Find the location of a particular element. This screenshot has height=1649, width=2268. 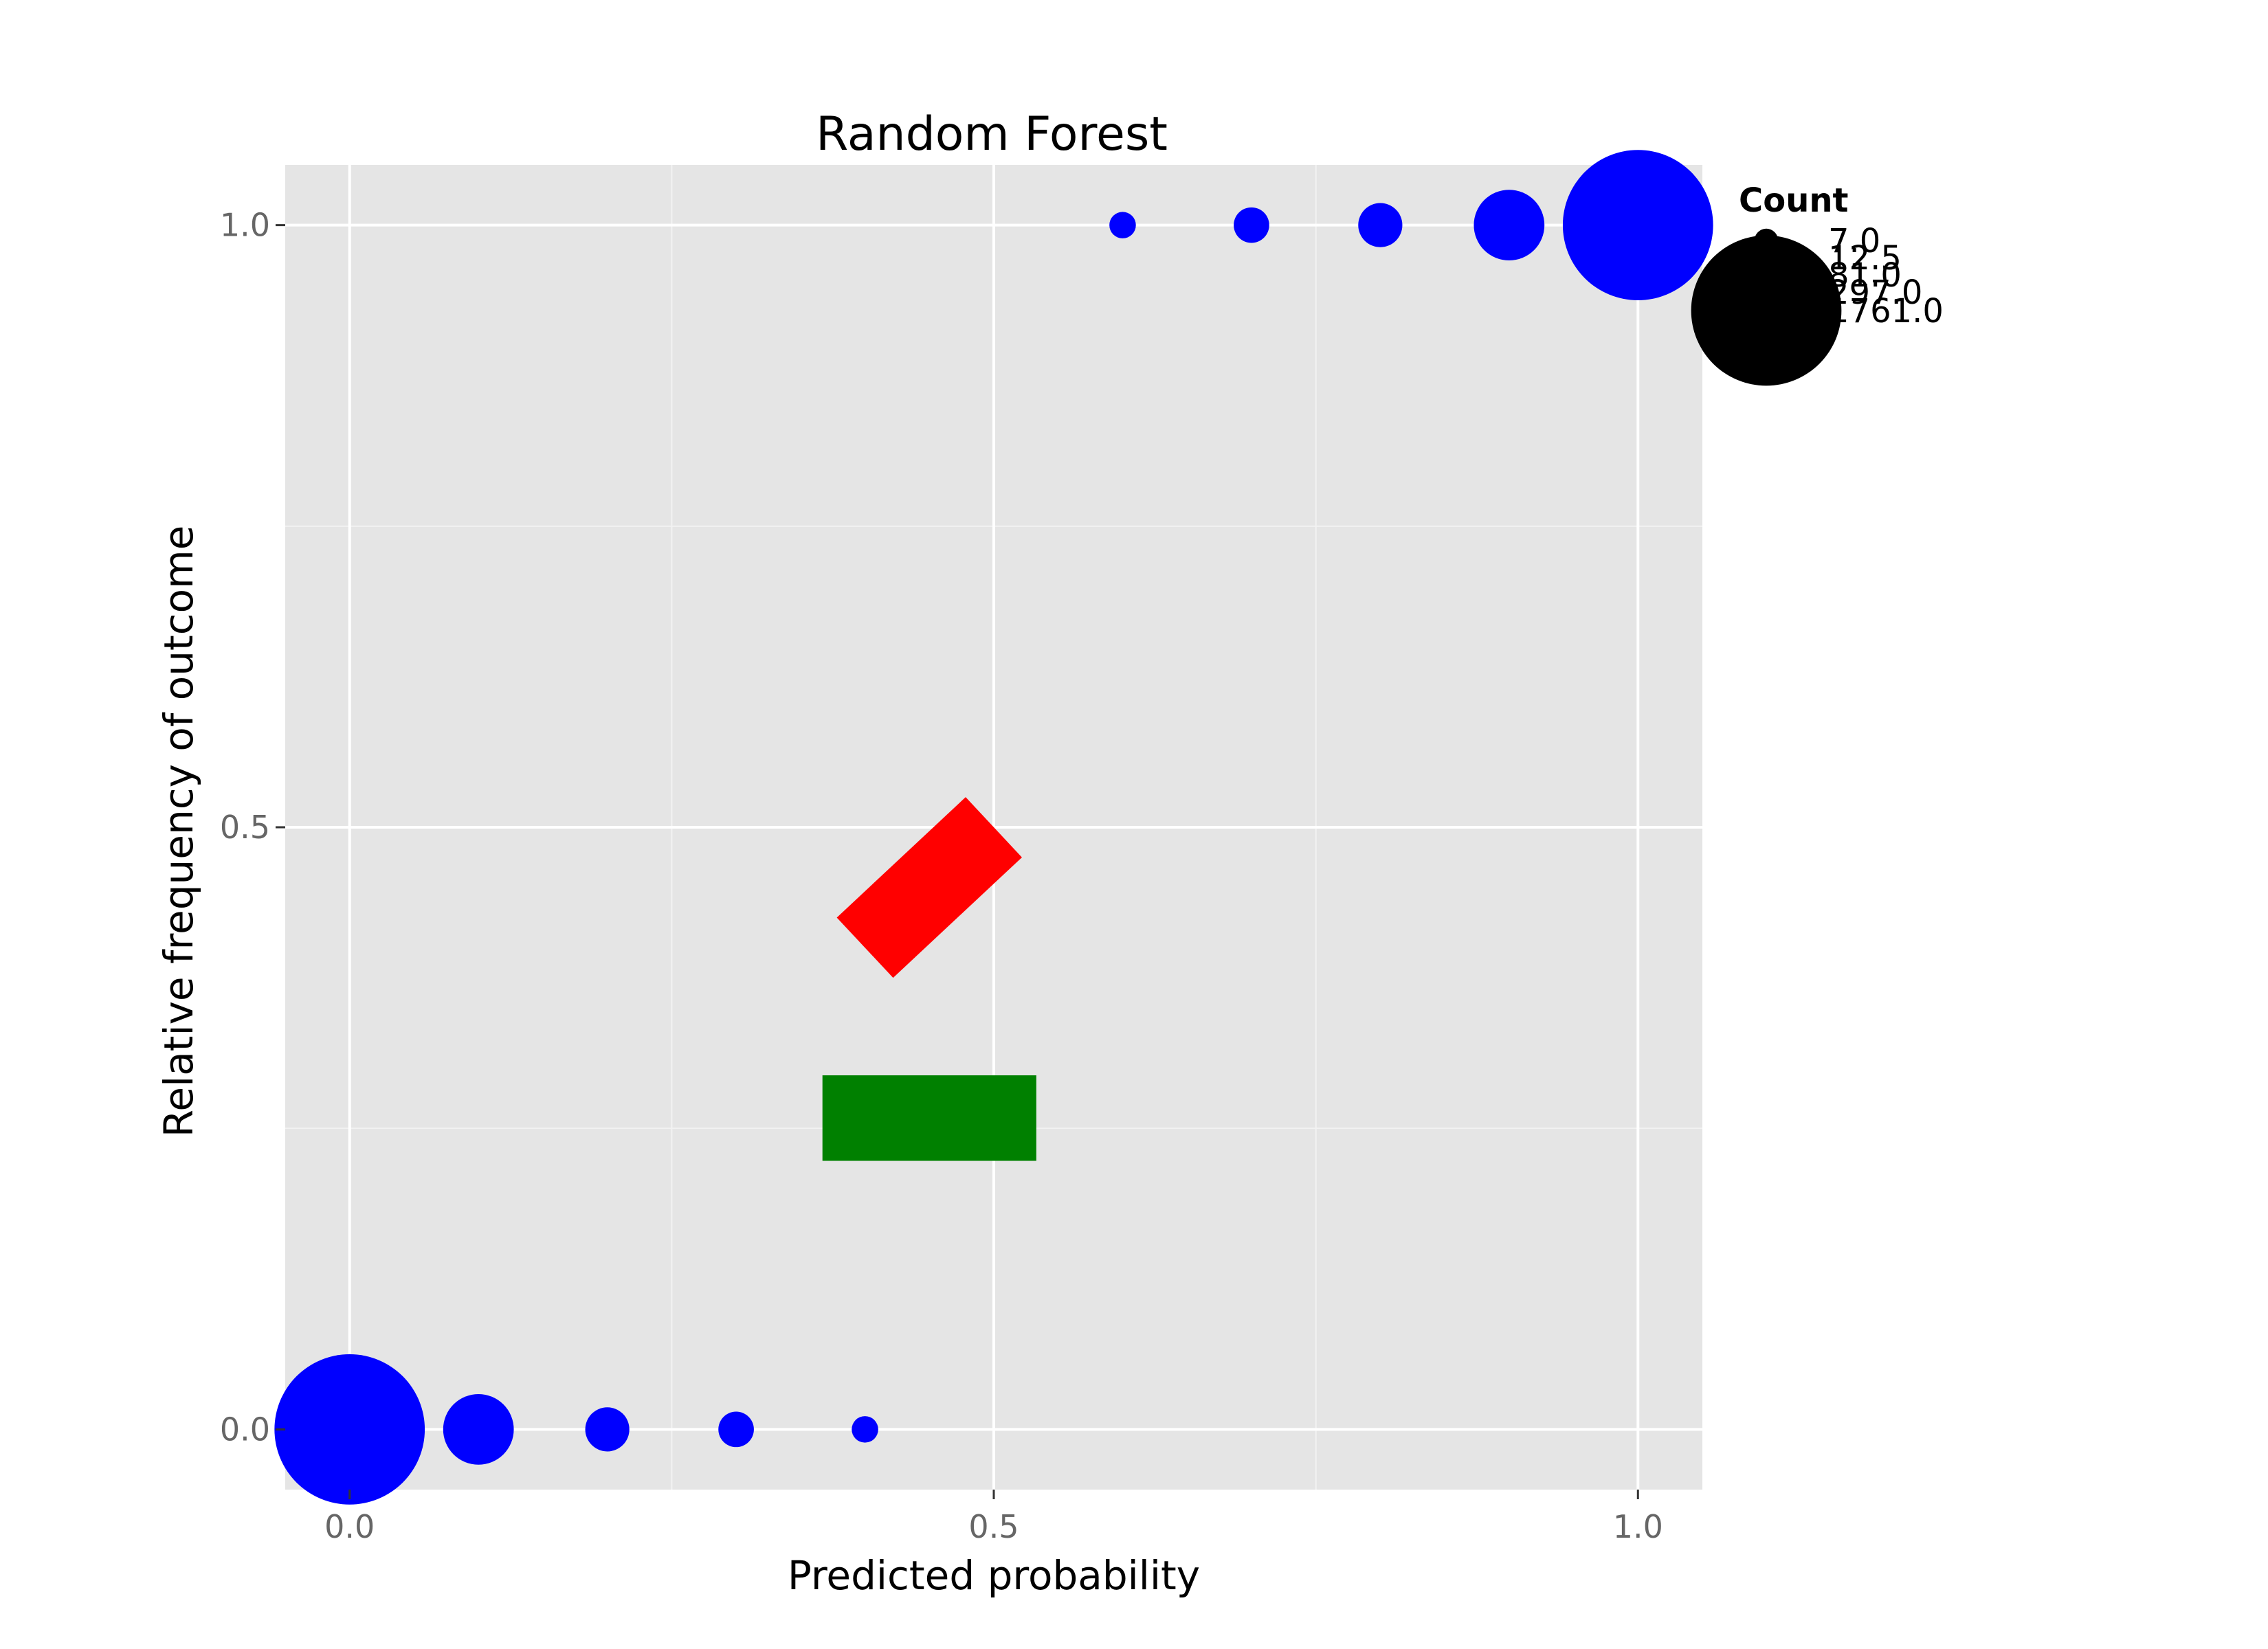

chart-title: Random Forest is located at coordinates (992, 134).